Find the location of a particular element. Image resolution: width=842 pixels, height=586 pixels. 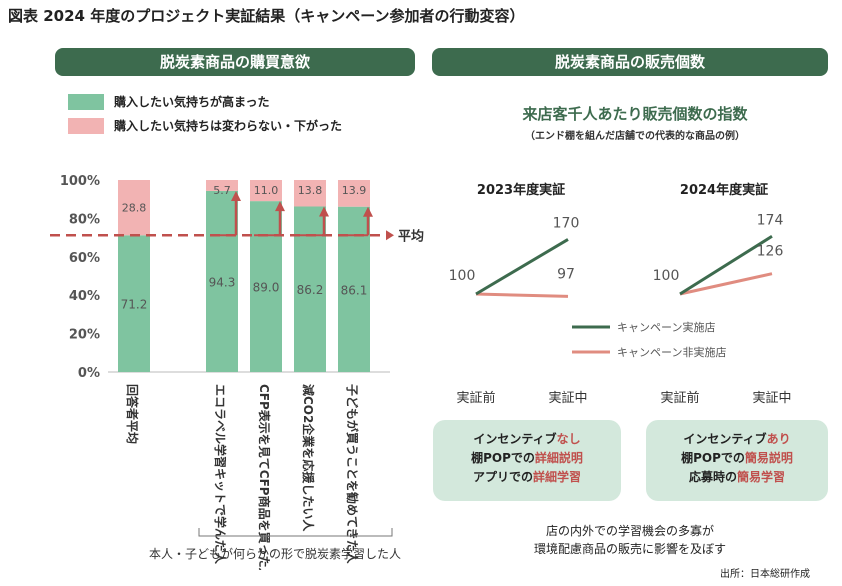

y-tick-label: 60% is located at coordinates (84, 258).